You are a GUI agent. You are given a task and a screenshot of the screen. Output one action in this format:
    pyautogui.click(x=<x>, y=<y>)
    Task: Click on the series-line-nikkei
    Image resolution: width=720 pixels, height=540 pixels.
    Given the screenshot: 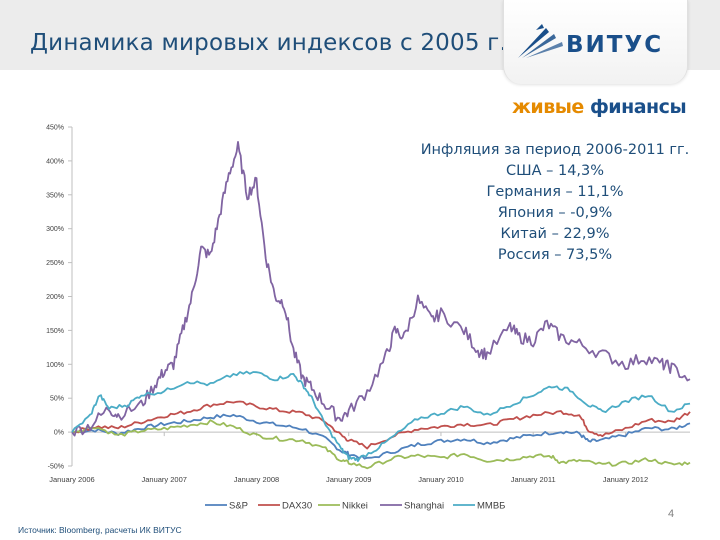 What is the action you would take?
    pyautogui.click(x=381, y=444)
    